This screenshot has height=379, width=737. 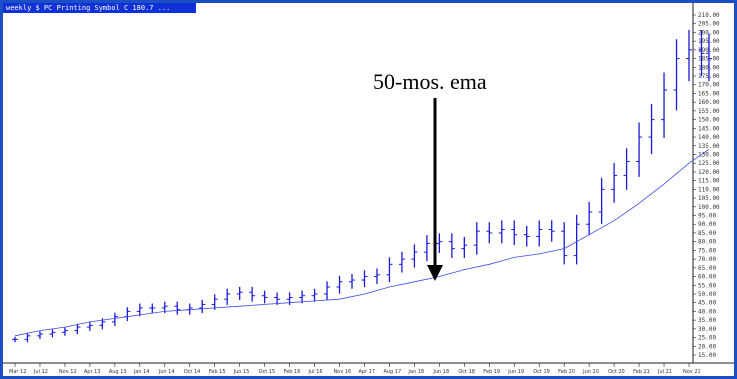 I want to click on annotation-arrow-head, so click(x=435, y=273).